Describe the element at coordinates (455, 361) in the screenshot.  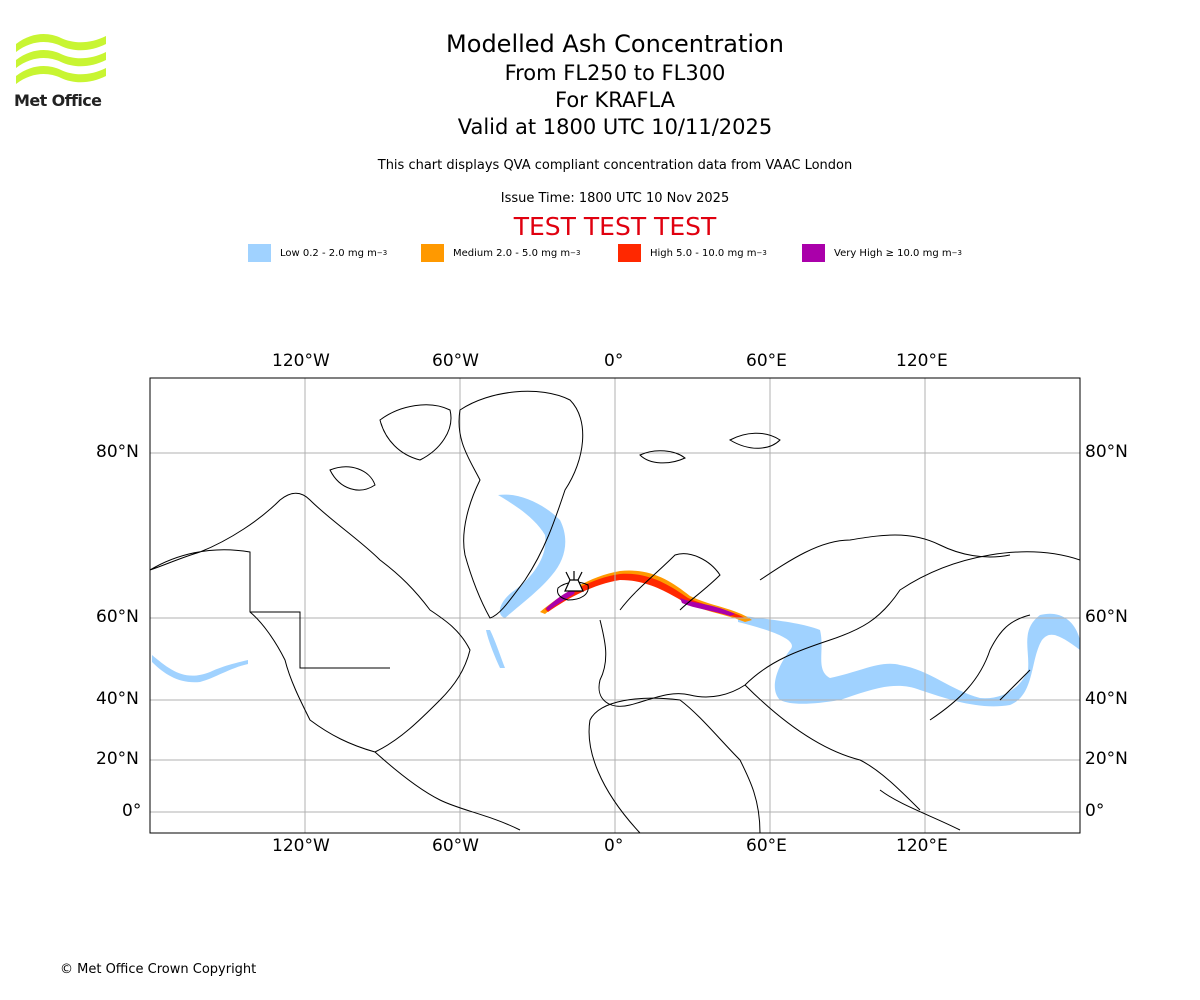
I see `lon-label-top: 60°W` at that location.